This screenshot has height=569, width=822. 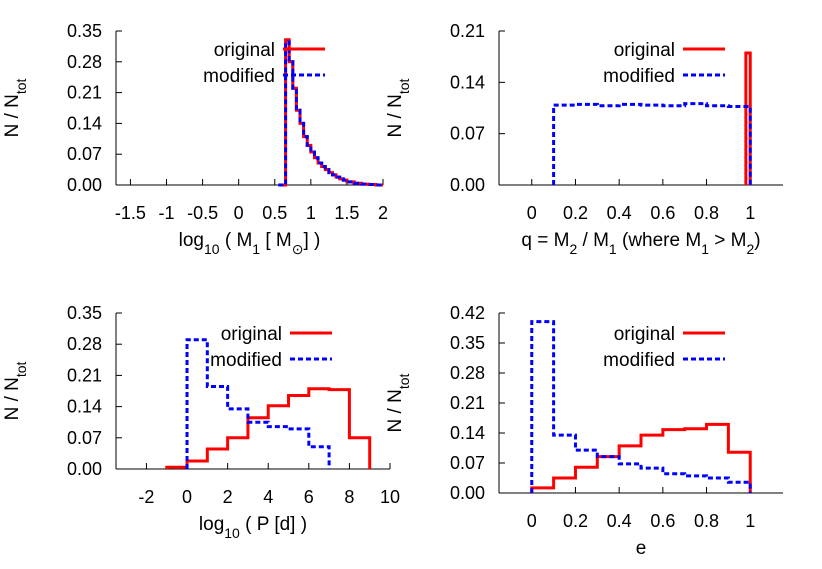 I want to click on x-axis-label: log10 ( P [d] ), so click(x=253, y=527).